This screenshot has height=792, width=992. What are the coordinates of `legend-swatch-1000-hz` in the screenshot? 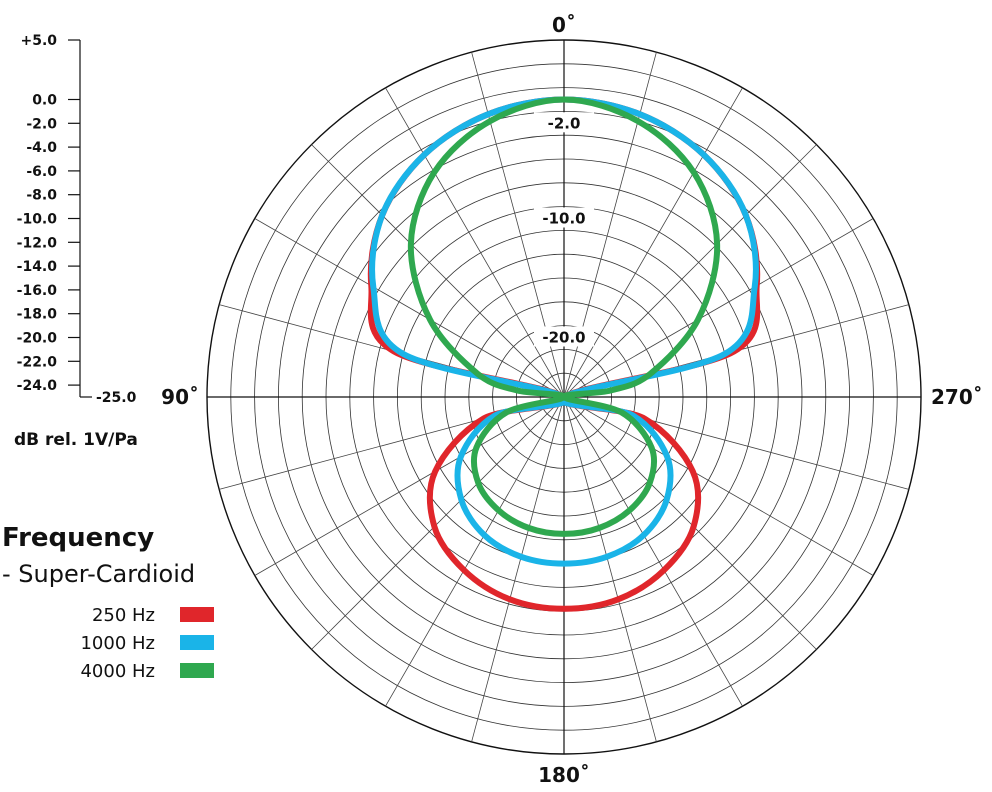 It's located at (197, 642).